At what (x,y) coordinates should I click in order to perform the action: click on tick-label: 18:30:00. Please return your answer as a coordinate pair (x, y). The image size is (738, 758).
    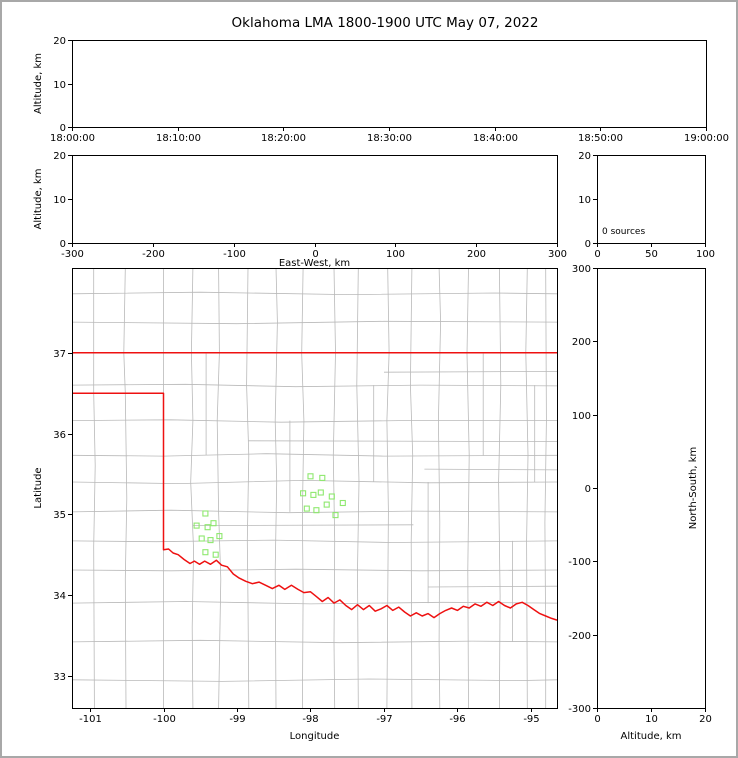
    Looking at the image, I should click on (389, 138).